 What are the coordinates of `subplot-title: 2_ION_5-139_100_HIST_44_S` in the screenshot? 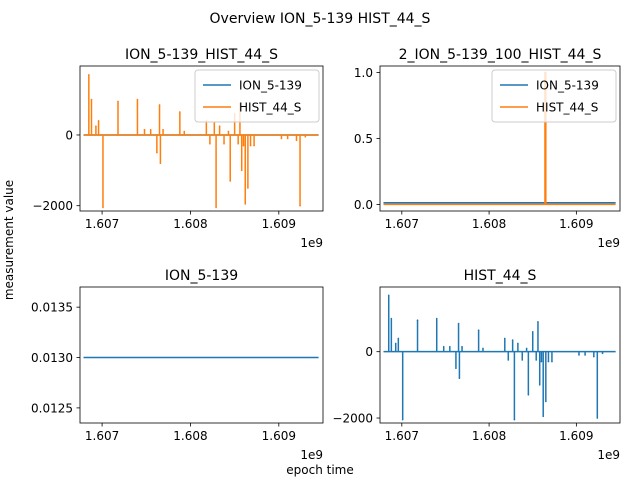 It's located at (500, 55).